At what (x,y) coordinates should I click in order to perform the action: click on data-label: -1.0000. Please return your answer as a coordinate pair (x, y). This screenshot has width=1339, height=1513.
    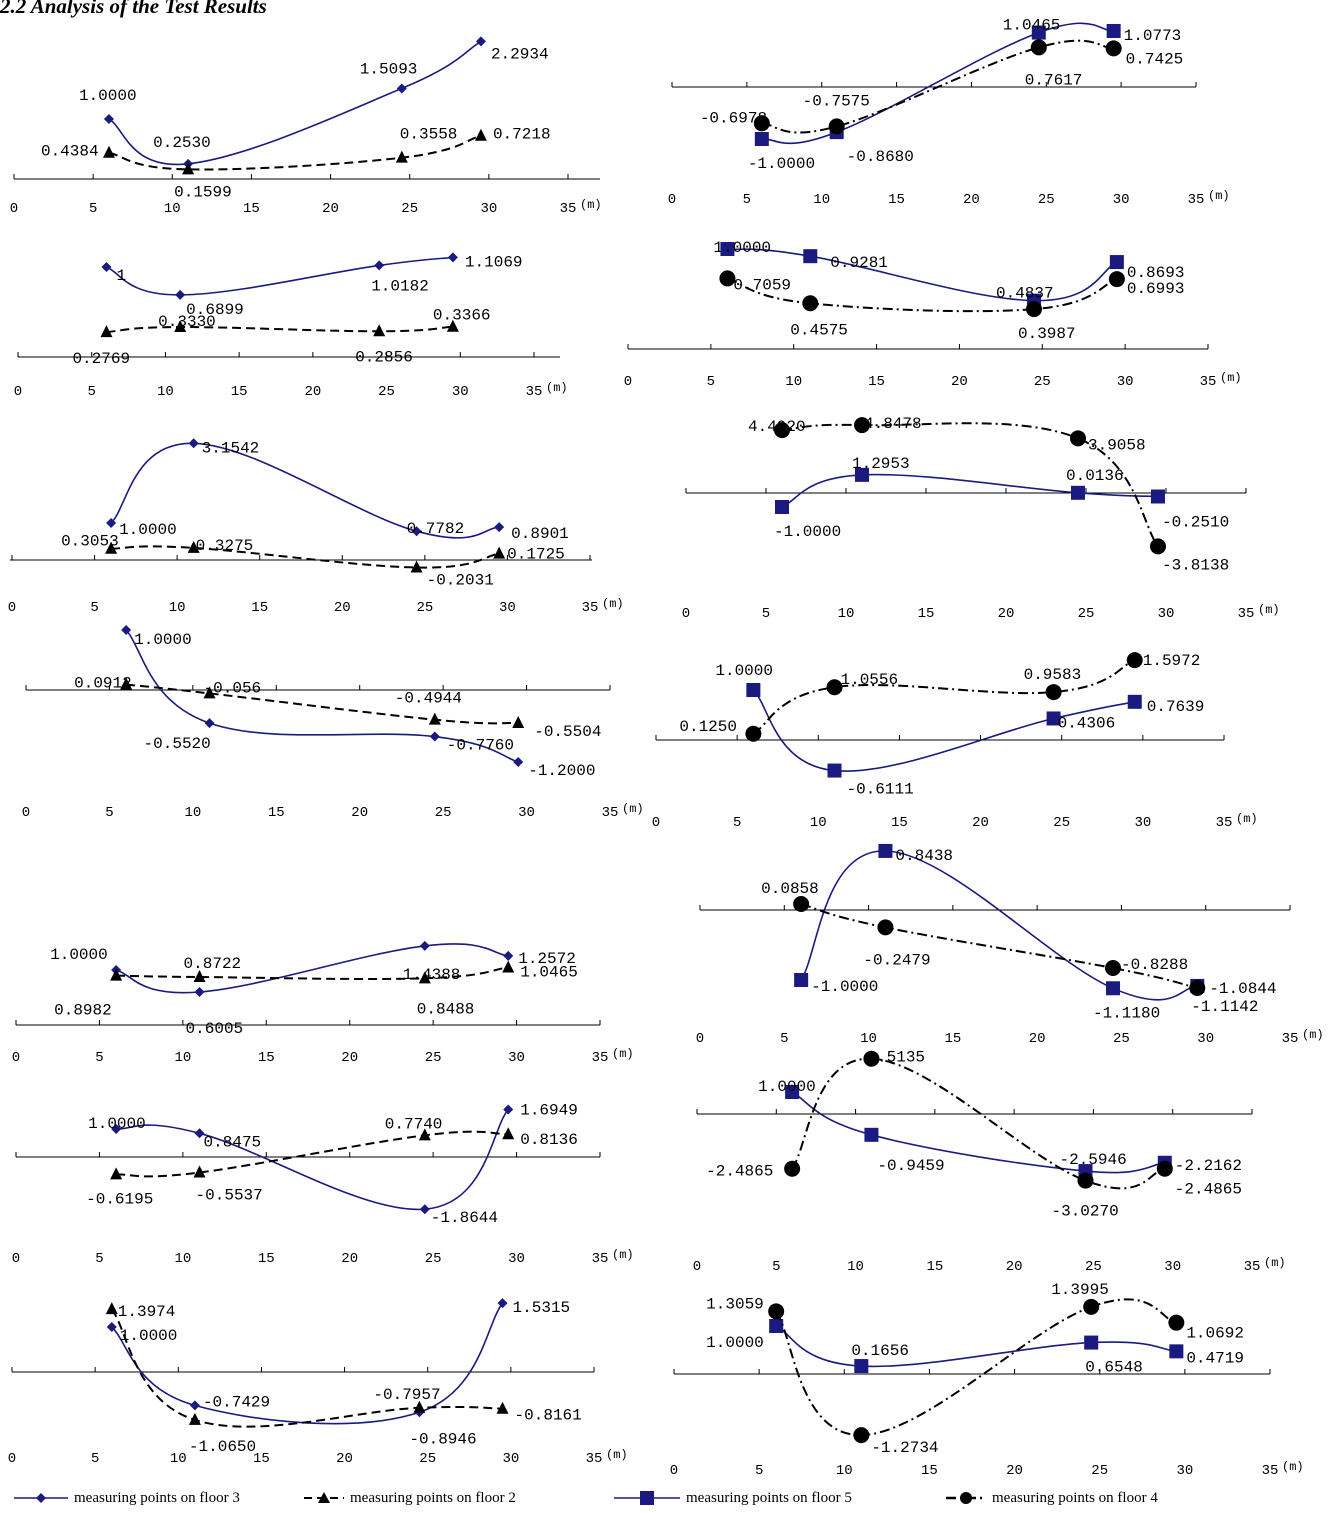
    Looking at the image, I should click on (781, 164).